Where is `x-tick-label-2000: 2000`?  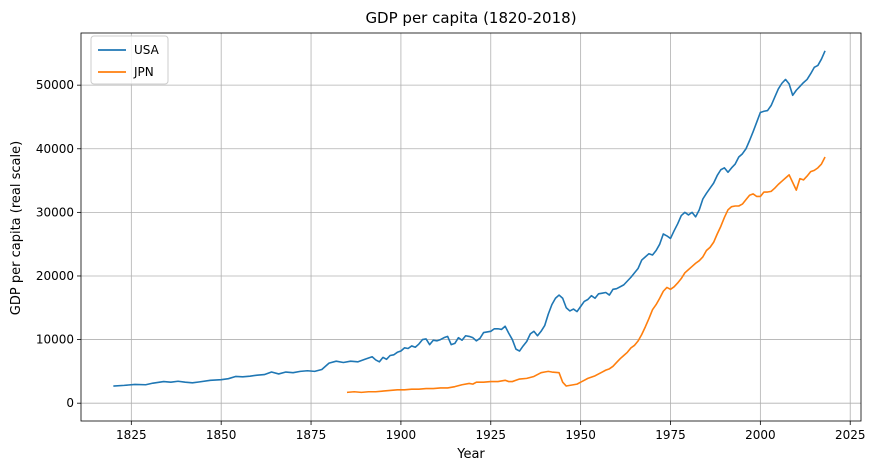
x-tick-label-2000: 2000 is located at coordinates (760, 435).